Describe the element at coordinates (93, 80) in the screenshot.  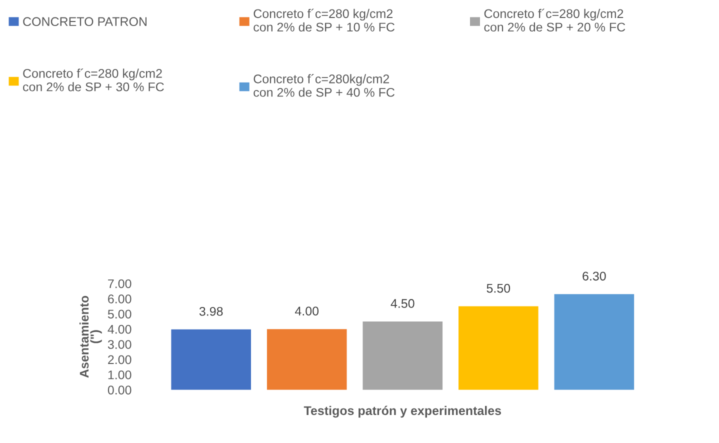
I see `legend-label: Concreto f´c=280 kg/cm2 con 2% de SP + 30 % FC` at that location.